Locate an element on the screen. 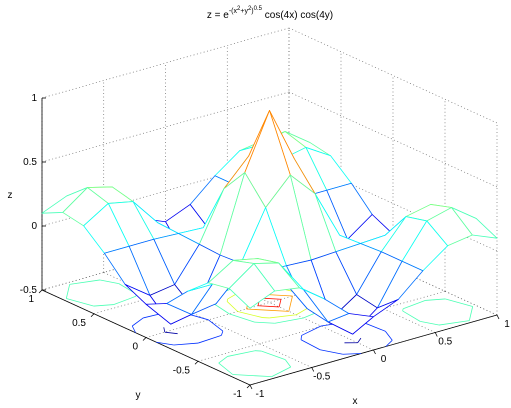 The image size is (511, 408). x-axis-label: x is located at coordinates (355, 401).